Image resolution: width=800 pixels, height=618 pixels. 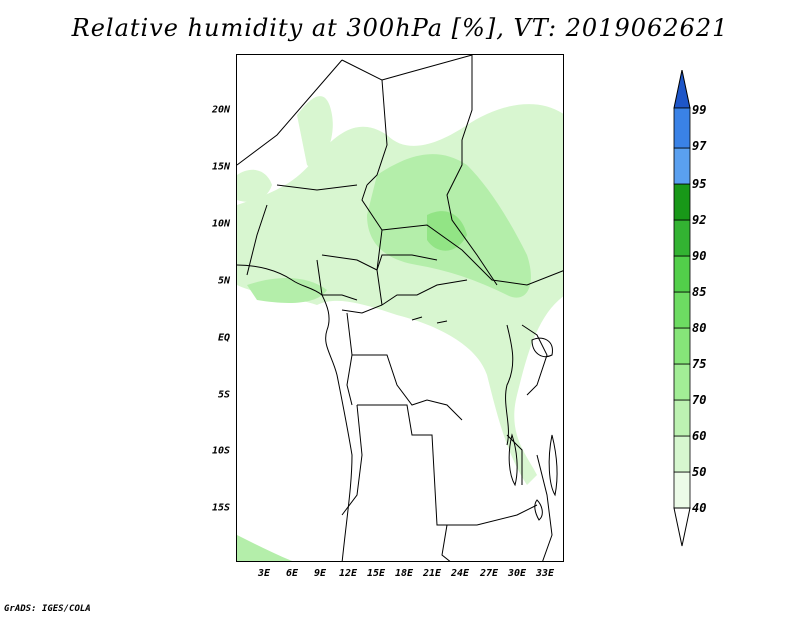 I want to click on lon-label-9e: 9E, so click(x=320, y=573).